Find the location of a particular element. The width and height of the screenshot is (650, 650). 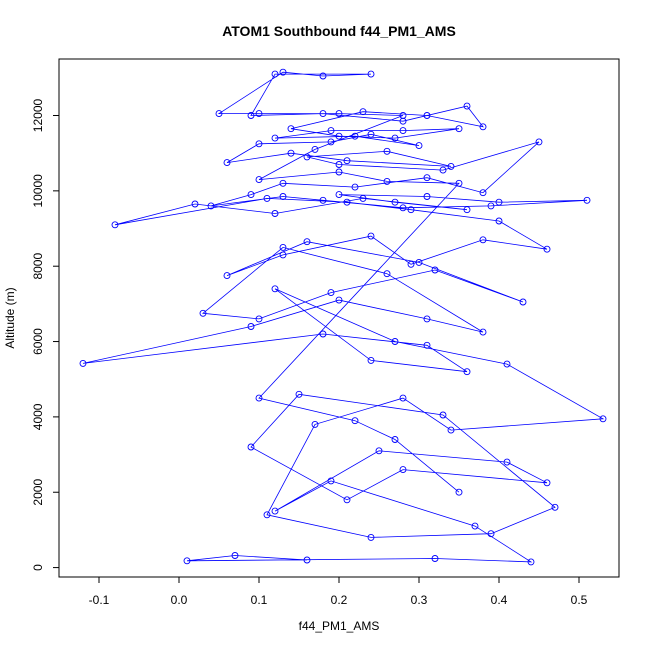

chart-title: ATOM1 Southbound f44_PM1_AMS is located at coordinates (339, 31).